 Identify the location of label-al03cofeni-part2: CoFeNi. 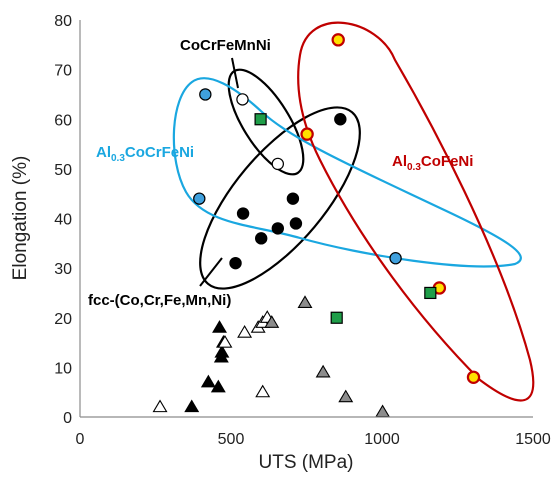
(447, 161).